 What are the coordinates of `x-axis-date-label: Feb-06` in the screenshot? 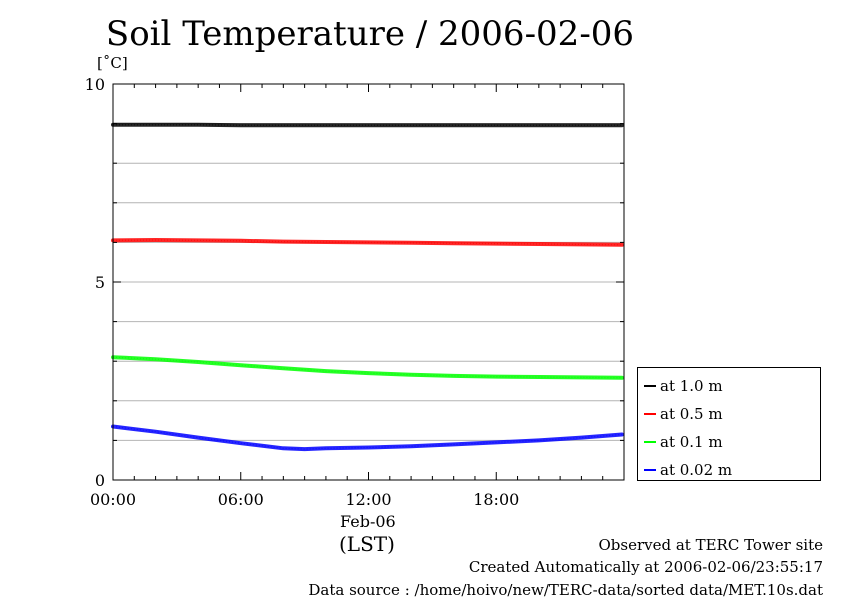 It's located at (368, 521).